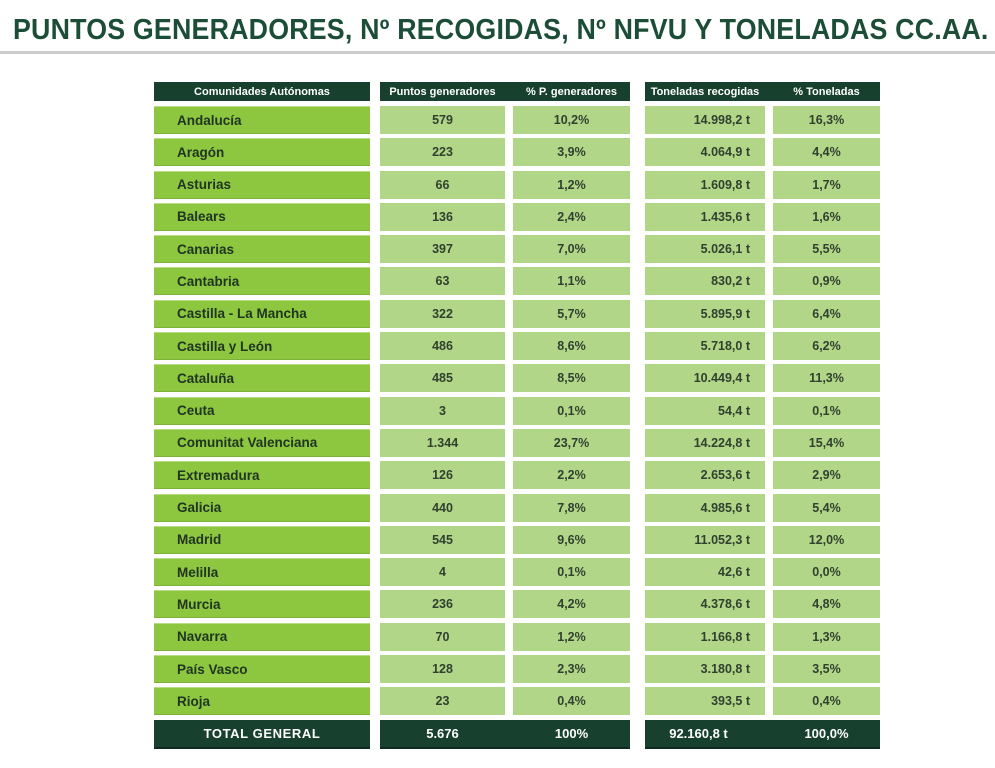 This screenshot has width=995, height=768. What do you see at coordinates (705, 249) in the screenshot?
I see `toneladas-cell: 5.026,1 t` at bounding box center [705, 249].